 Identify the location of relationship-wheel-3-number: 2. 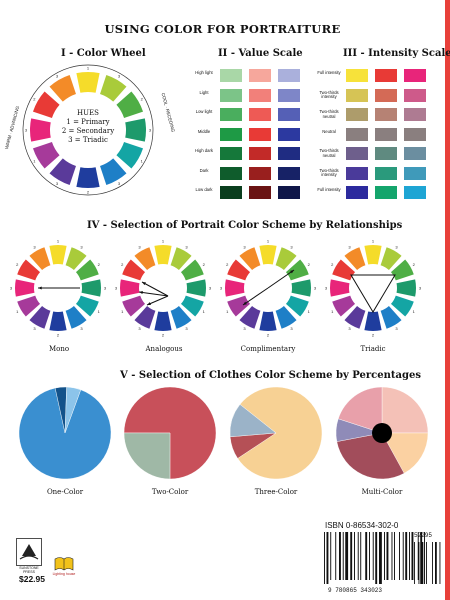
(268, 334).